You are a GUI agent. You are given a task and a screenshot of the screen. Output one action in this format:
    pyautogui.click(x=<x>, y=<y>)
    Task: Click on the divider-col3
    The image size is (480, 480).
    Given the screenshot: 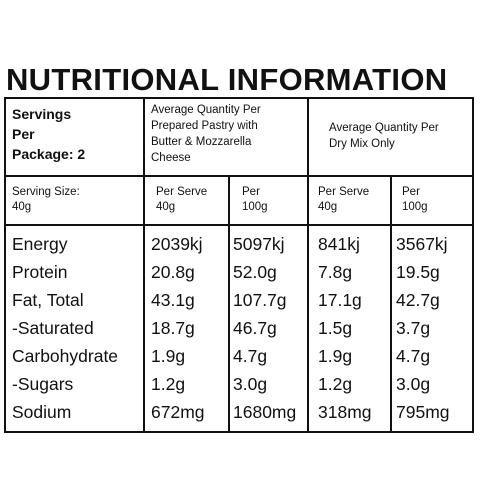 What is the action you would take?
    pyautogui.click(x=308, y=265)
    